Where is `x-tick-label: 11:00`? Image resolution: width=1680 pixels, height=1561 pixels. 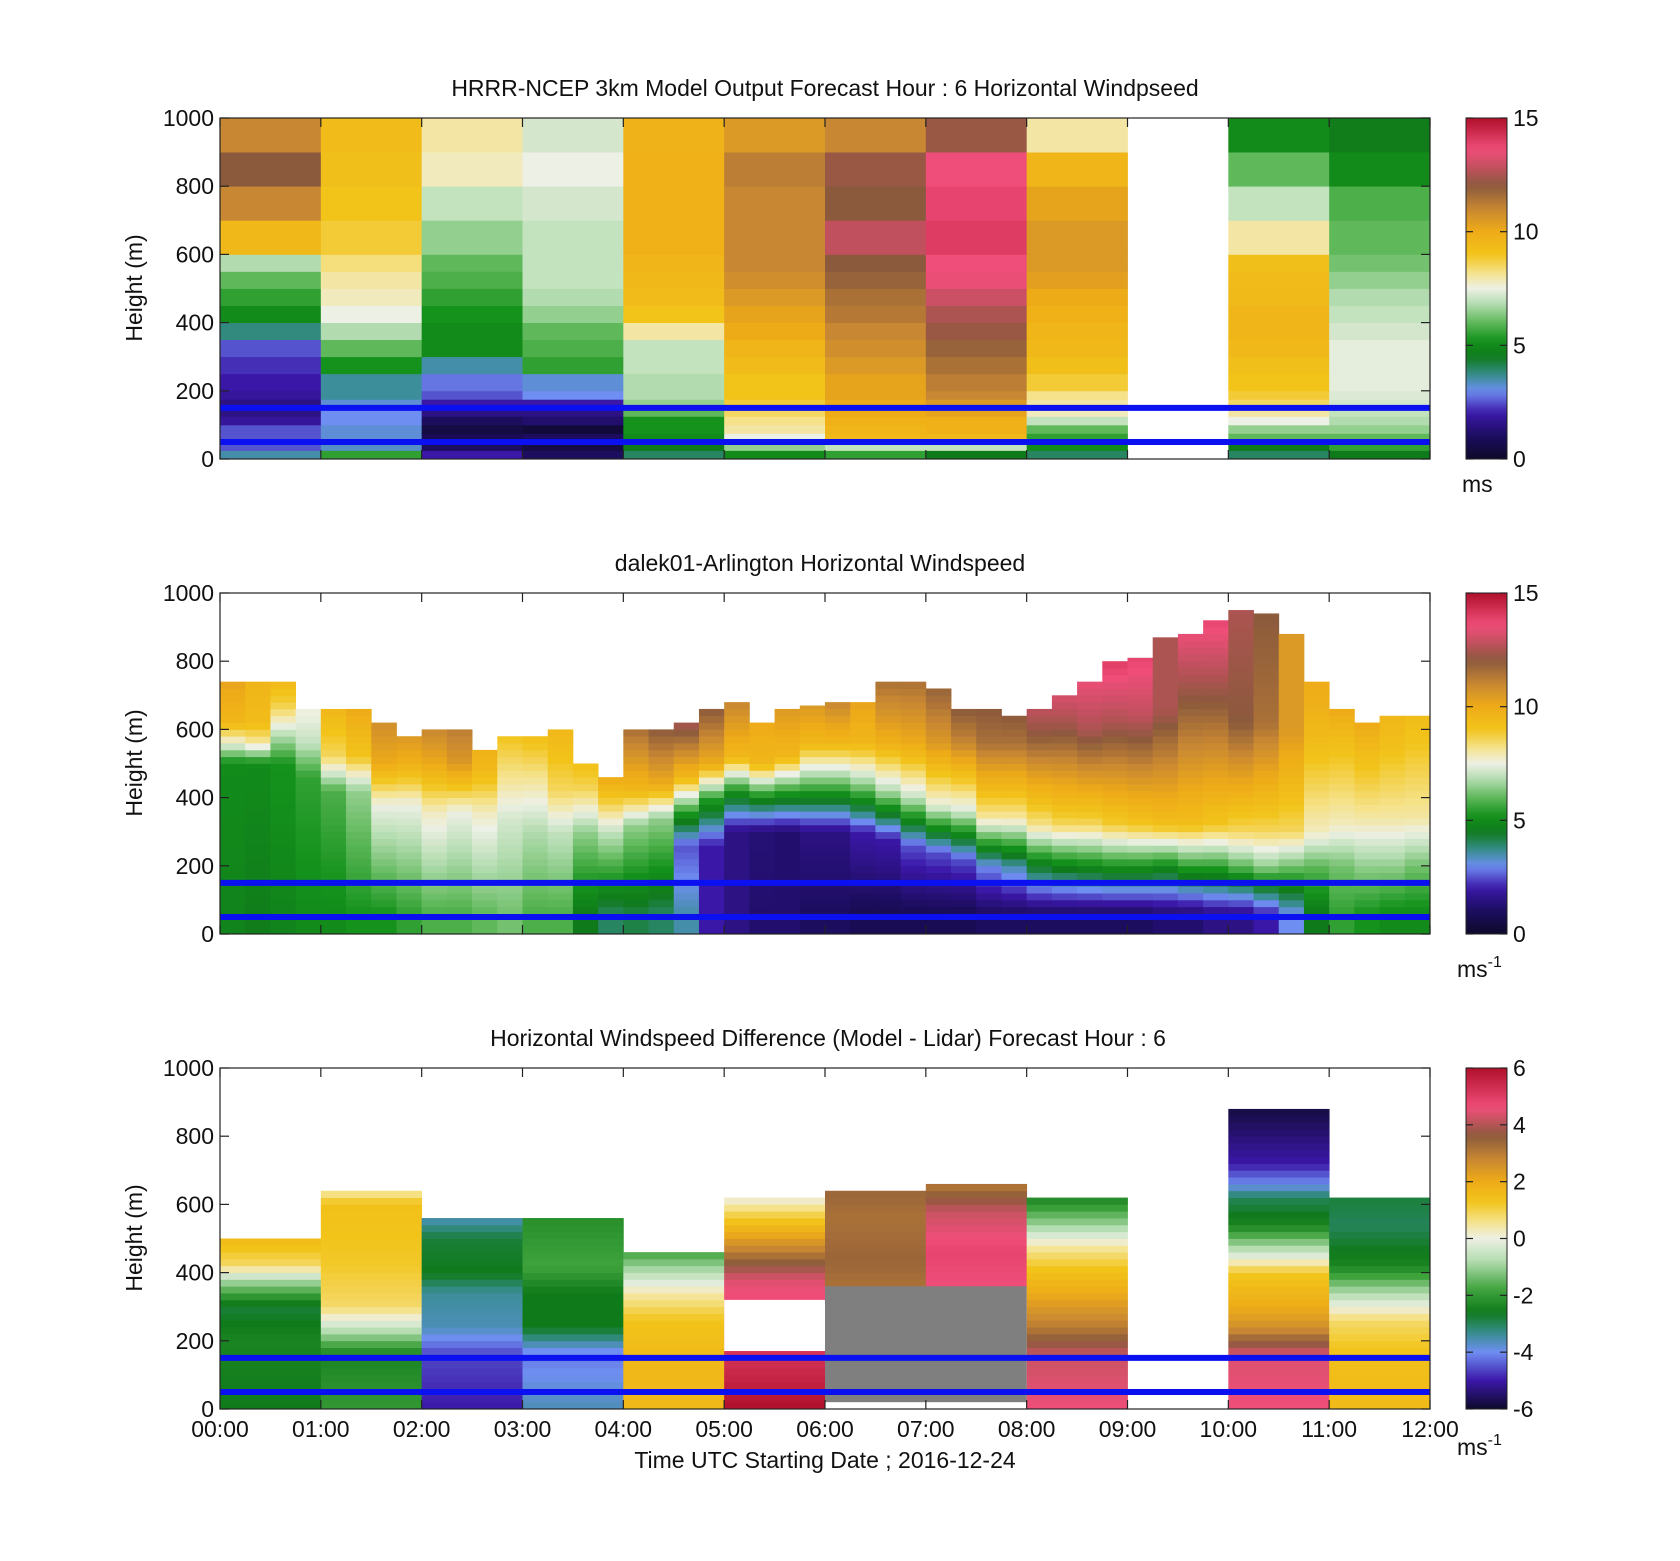
x-tick-label: 11:00 is located at coordinates (1329, 1429).